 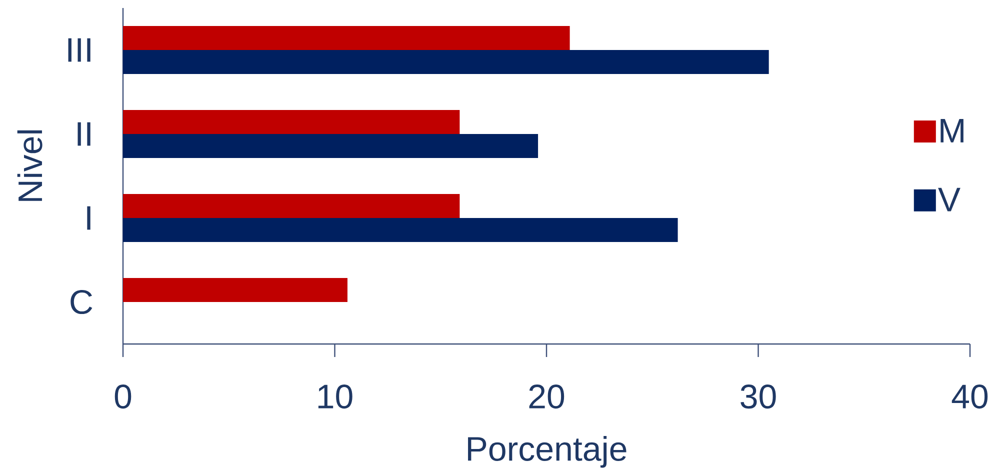 I want to click on x-tick-label: 10, so click(x=335, y=396).